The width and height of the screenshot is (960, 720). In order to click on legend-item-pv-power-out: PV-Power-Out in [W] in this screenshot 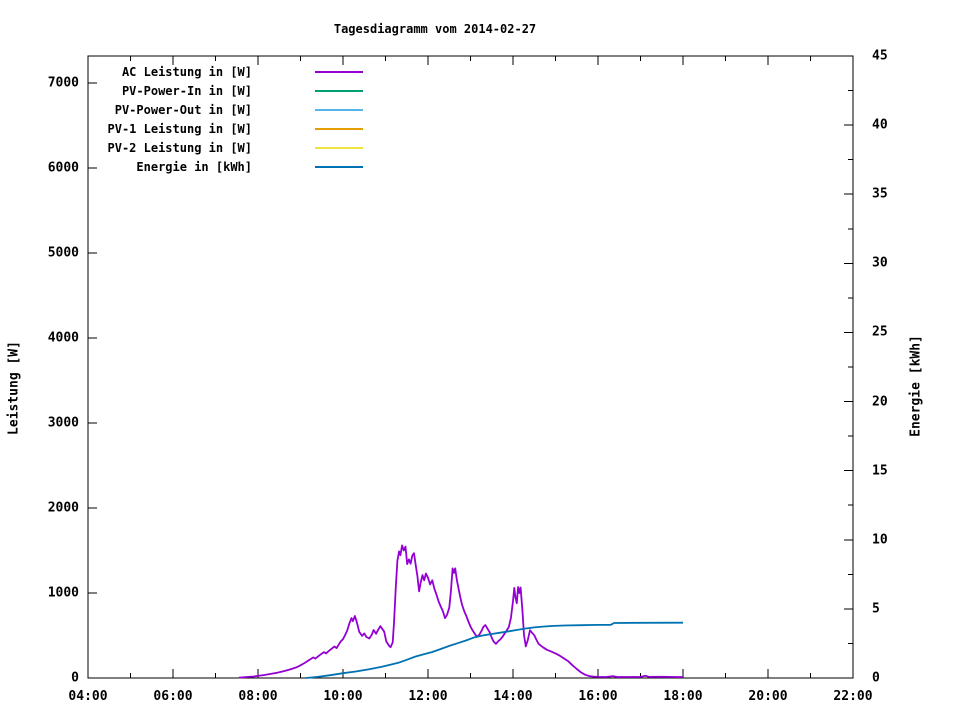, I will do `click(224, 109)`.